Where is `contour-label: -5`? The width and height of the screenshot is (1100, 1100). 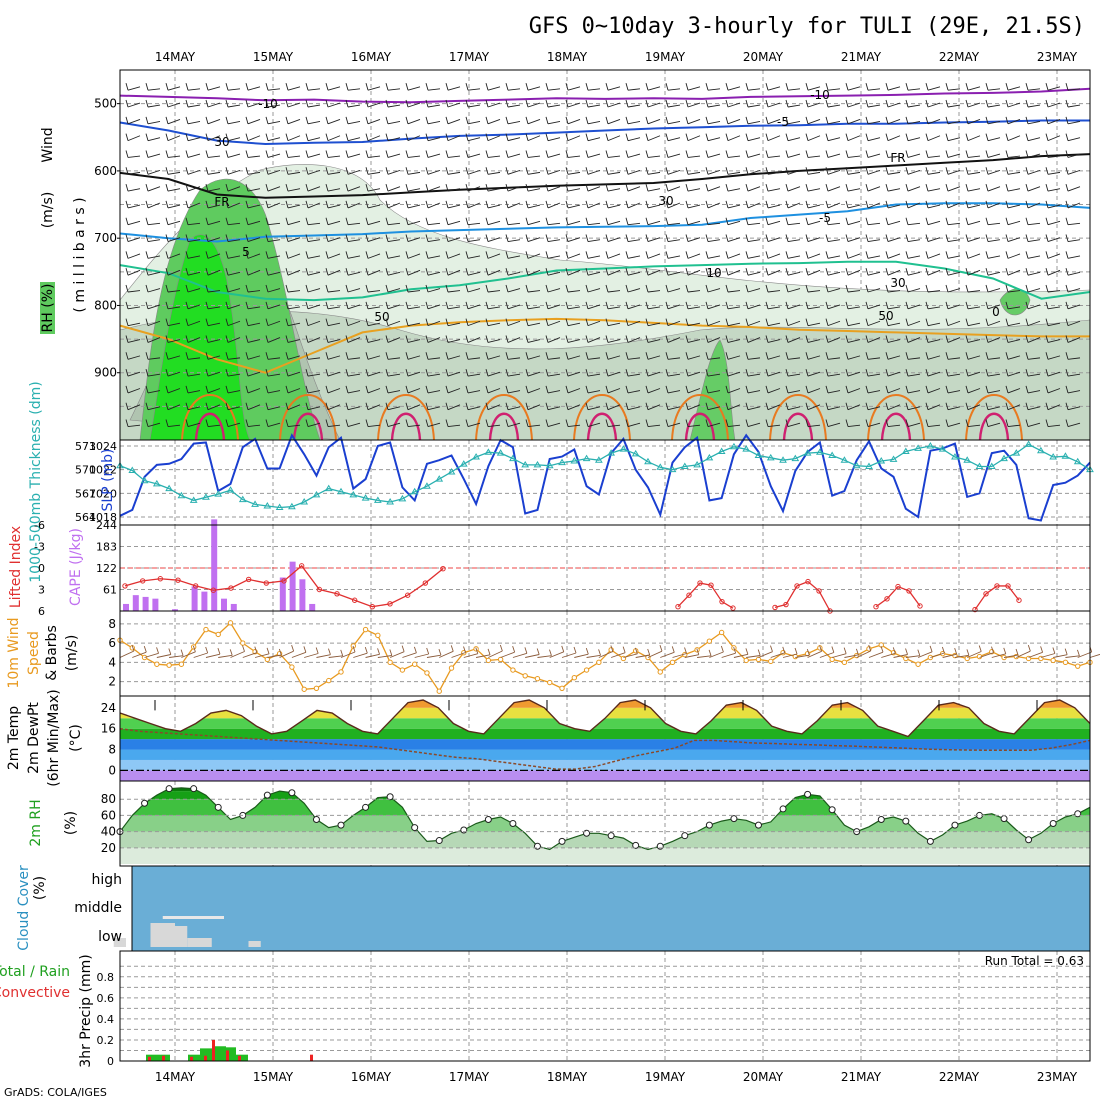
contour-label: -5 is located at coordinates (783, 122).